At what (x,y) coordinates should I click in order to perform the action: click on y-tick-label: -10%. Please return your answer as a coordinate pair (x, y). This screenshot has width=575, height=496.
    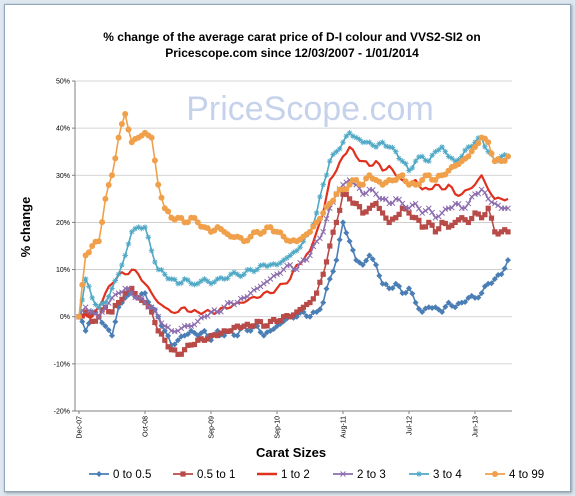
    Looking at the image, I should click on (62, 364).